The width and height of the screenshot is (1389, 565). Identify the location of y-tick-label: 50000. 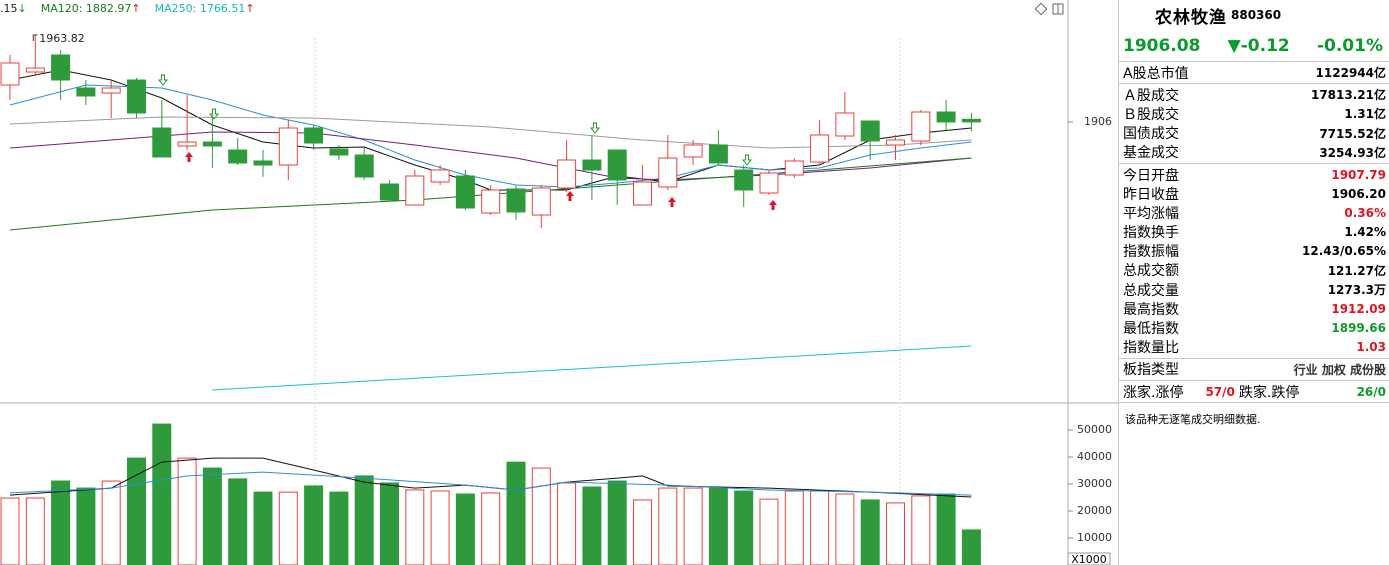
(1094, 429).